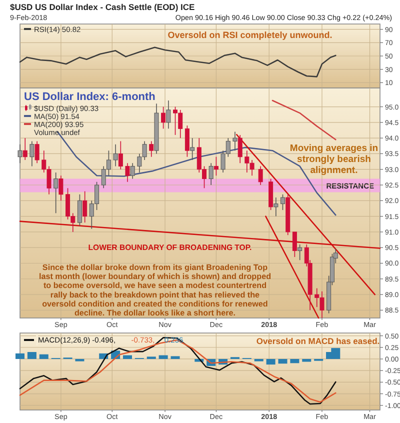 The width and height of the screenshot is (400, 423). Describe the element at coordinates (334, 159) in the screenshot. I see `annotation: Moving averages in strongly bearish alignment.` at that location.